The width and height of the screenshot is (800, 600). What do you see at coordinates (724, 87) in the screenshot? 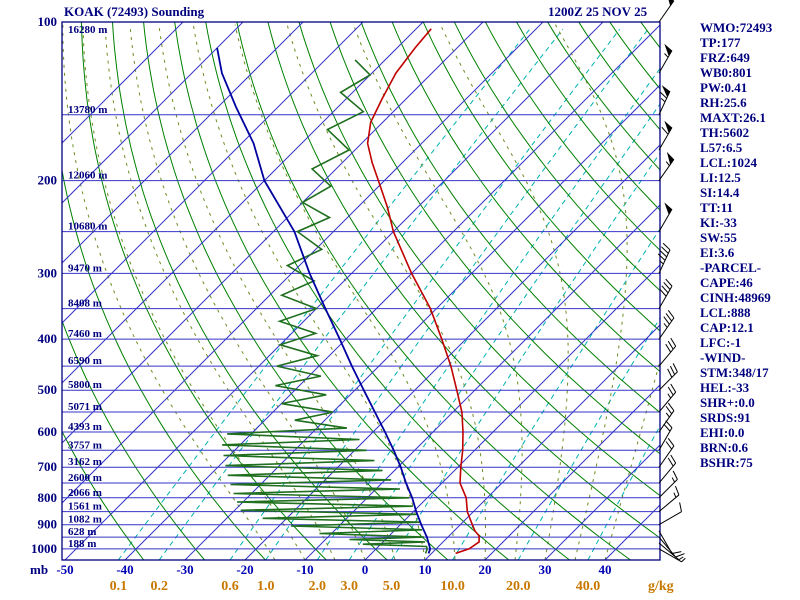
I see `stat-line: PW:0.41` at bounding box center [724, 87].